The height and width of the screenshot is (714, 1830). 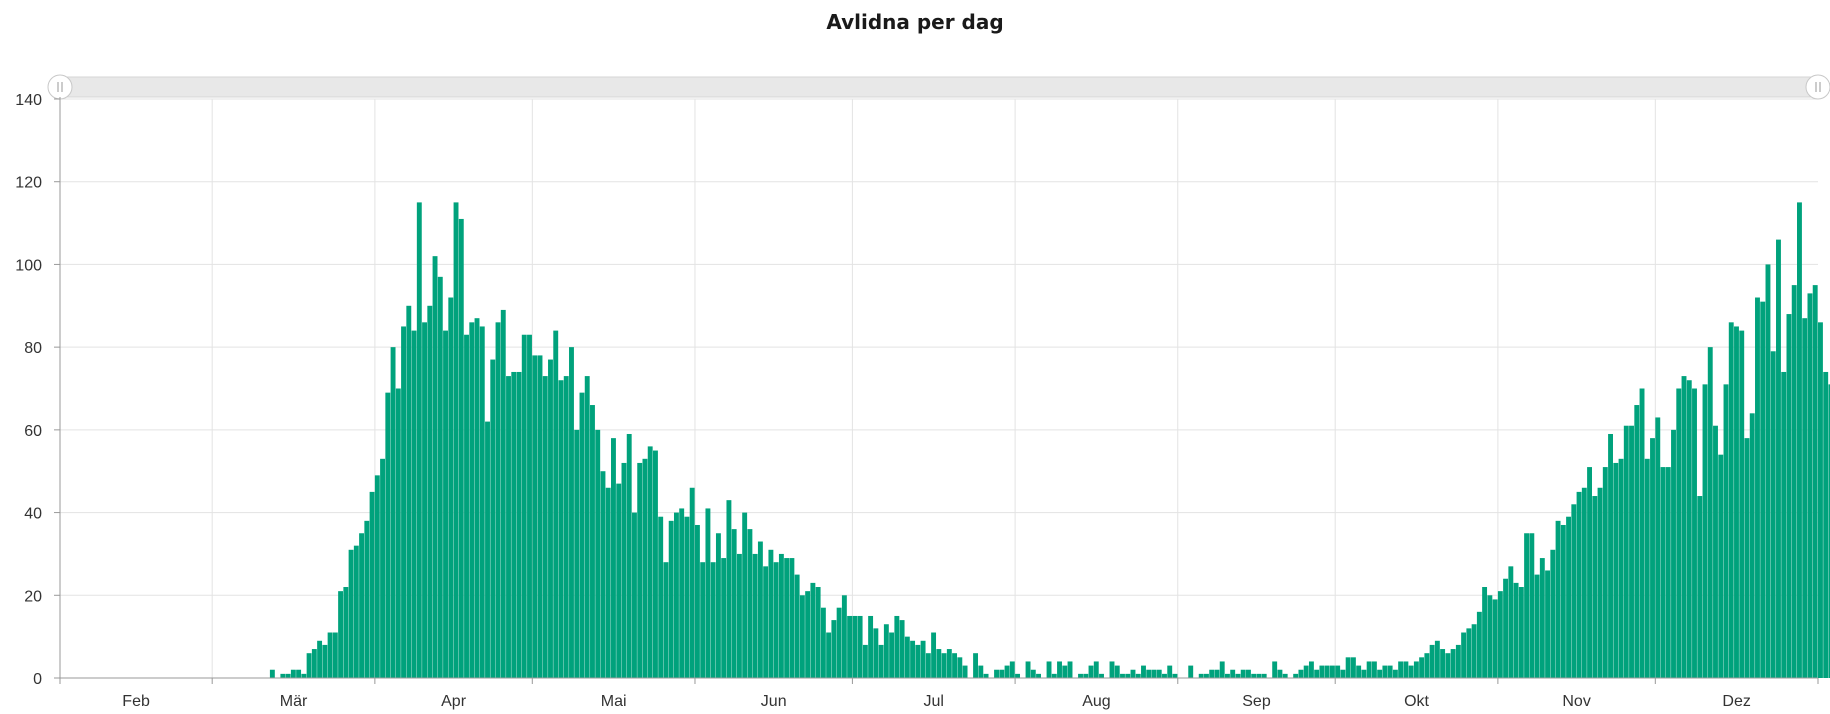 I want to click on x-tick-label: Nov, so click(x=1576, y=701).